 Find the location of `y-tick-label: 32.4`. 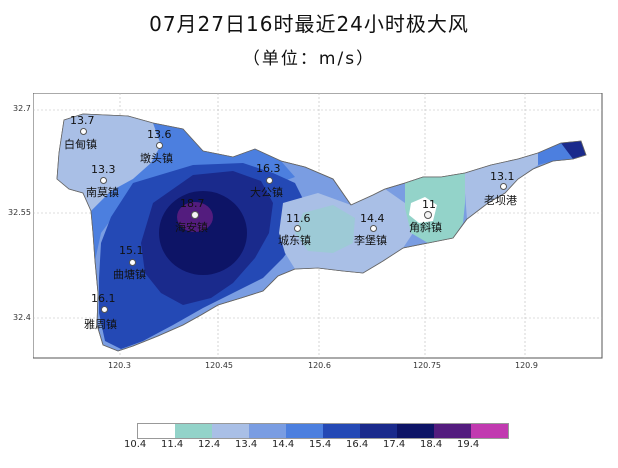

y-tick-label: 32.4 is located at coordinates (22, 317).